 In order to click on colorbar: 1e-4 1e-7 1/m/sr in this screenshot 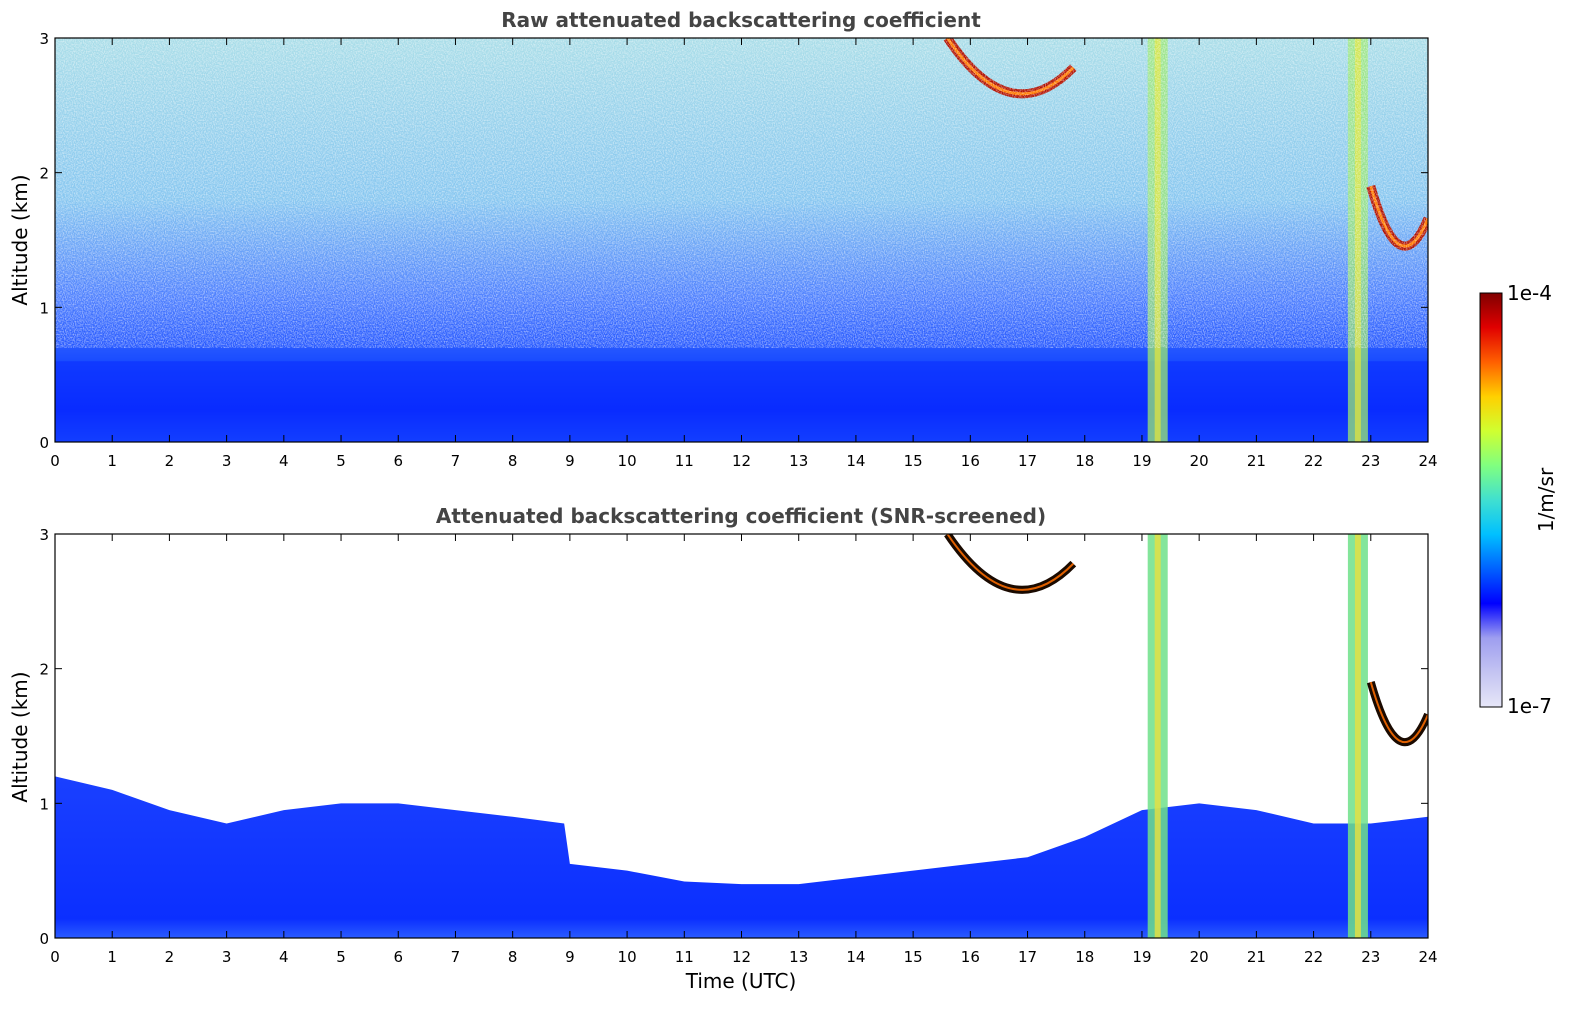, I will do `click(1518, 499)`.